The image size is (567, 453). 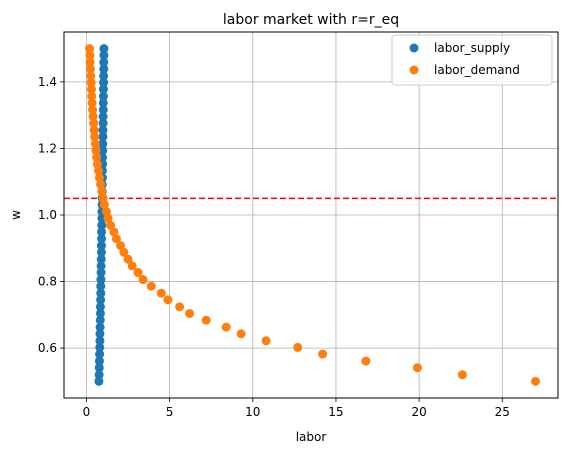 What do you see at coordinates (47, 348) in the screenshot?
I see `y-tick-label: 0.6` at bounding box center [47, 348].